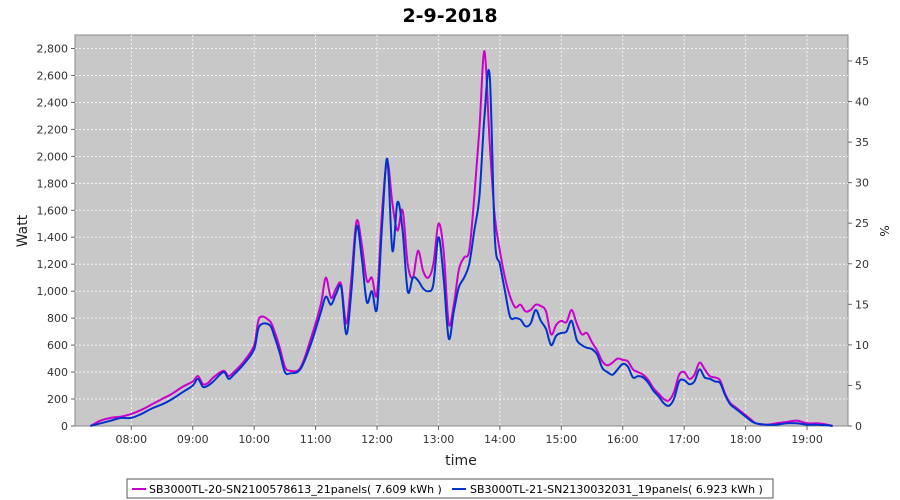  Describe the element at coordinates (858, 385) in the screenshot. I see `y2-tick-label: 5` at that location.